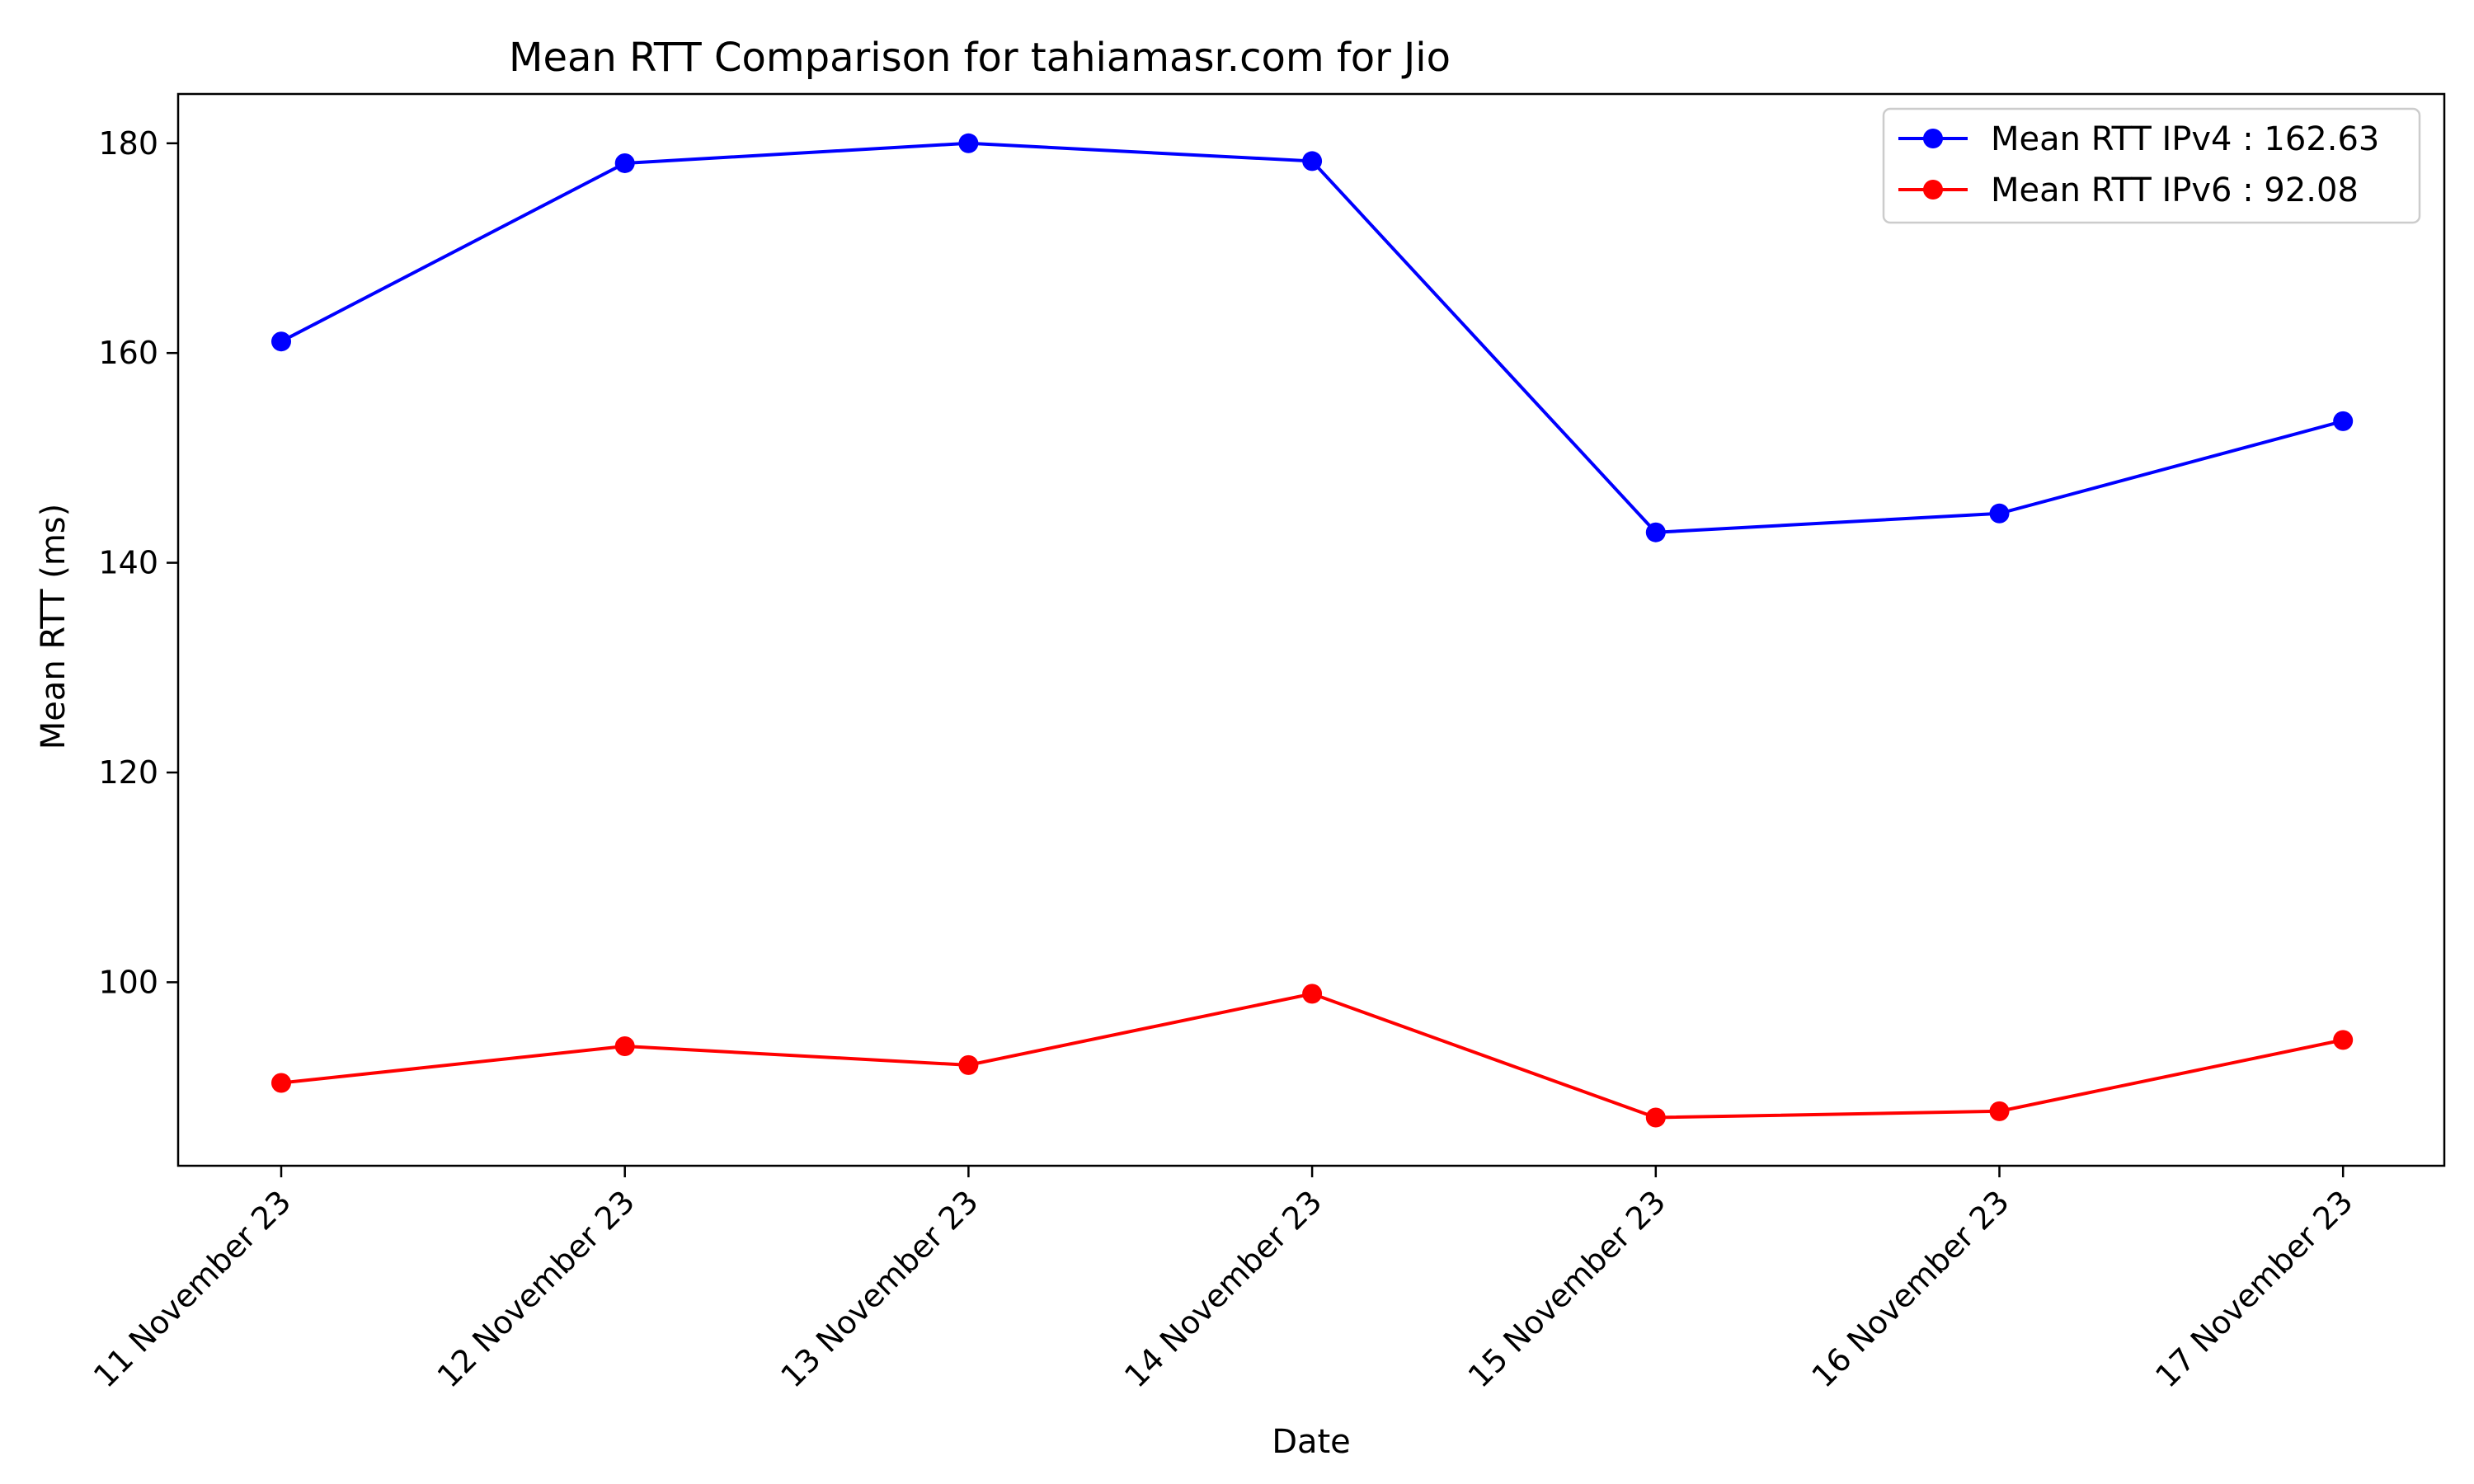 The image size is (2474, 1484). What do you see at coordinates (2185, 139) in the screenshot?
I see `legend-label: Mean RTT IPv4 : 162.63` at bounding box center [2185, 139].